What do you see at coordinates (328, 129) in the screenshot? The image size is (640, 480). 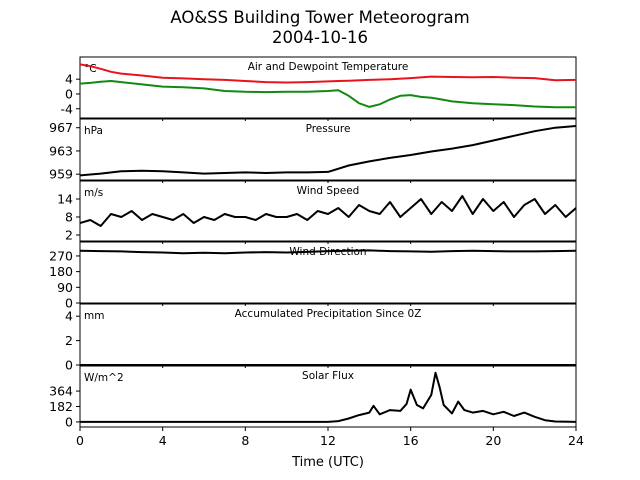 I see `panel-title: Pressure` at bounding box center [328, 129].